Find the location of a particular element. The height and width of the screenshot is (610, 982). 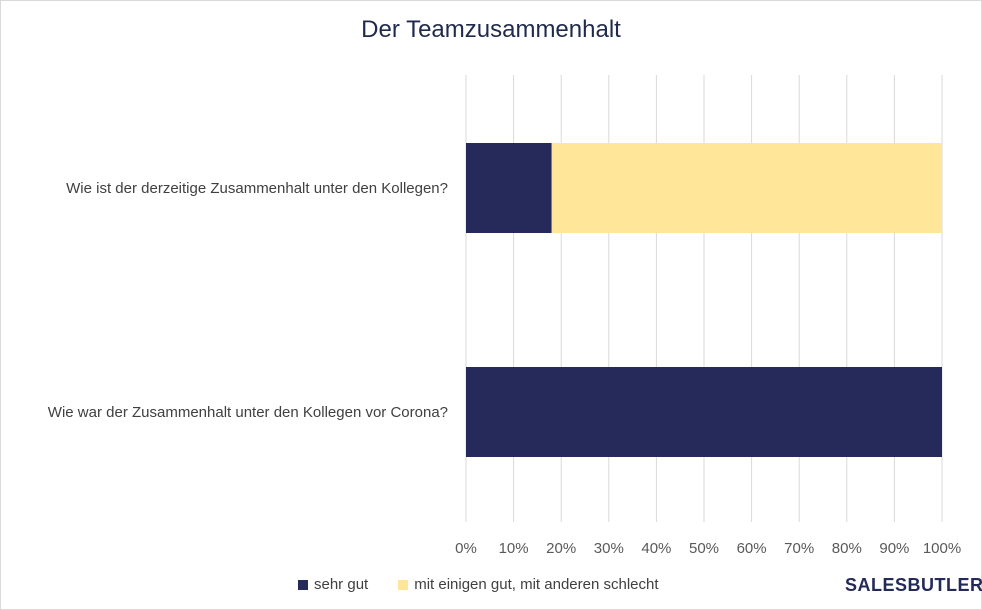

x-tick-label: 60% is located at coordinates (752, 548).